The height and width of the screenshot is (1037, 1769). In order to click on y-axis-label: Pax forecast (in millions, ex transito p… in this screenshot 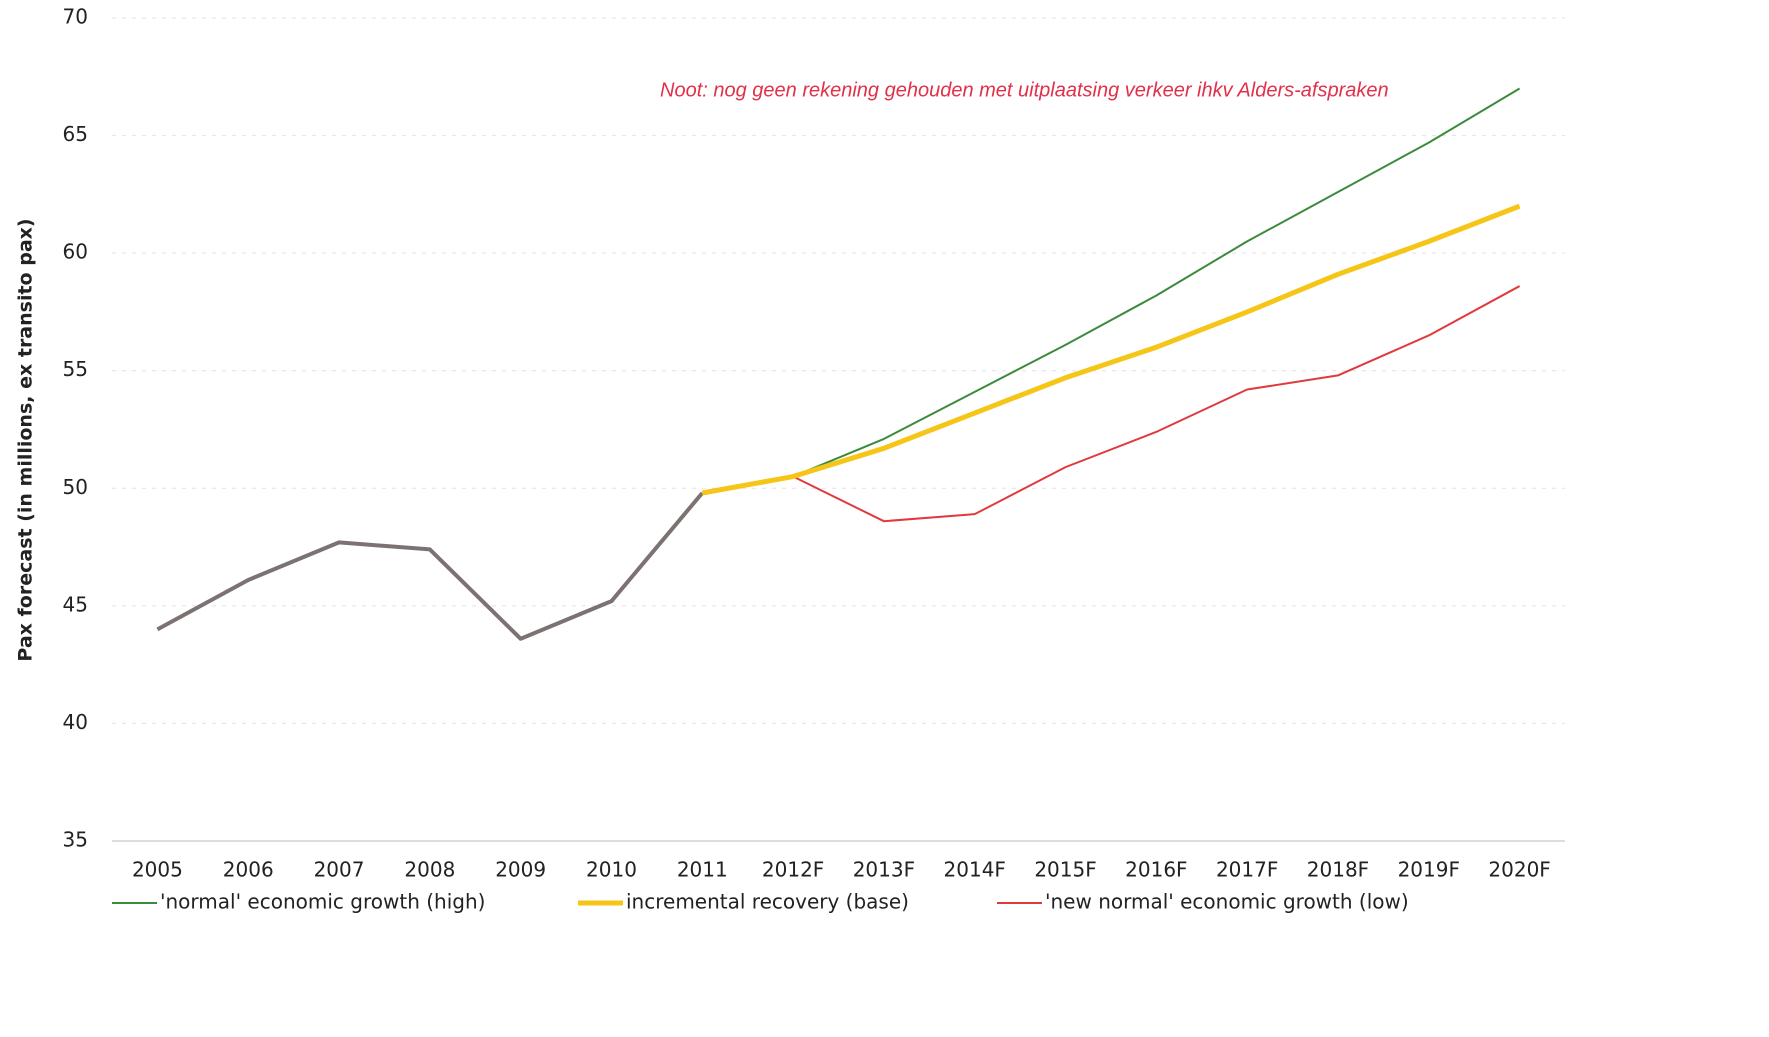, I will do `click(26, 439)`.